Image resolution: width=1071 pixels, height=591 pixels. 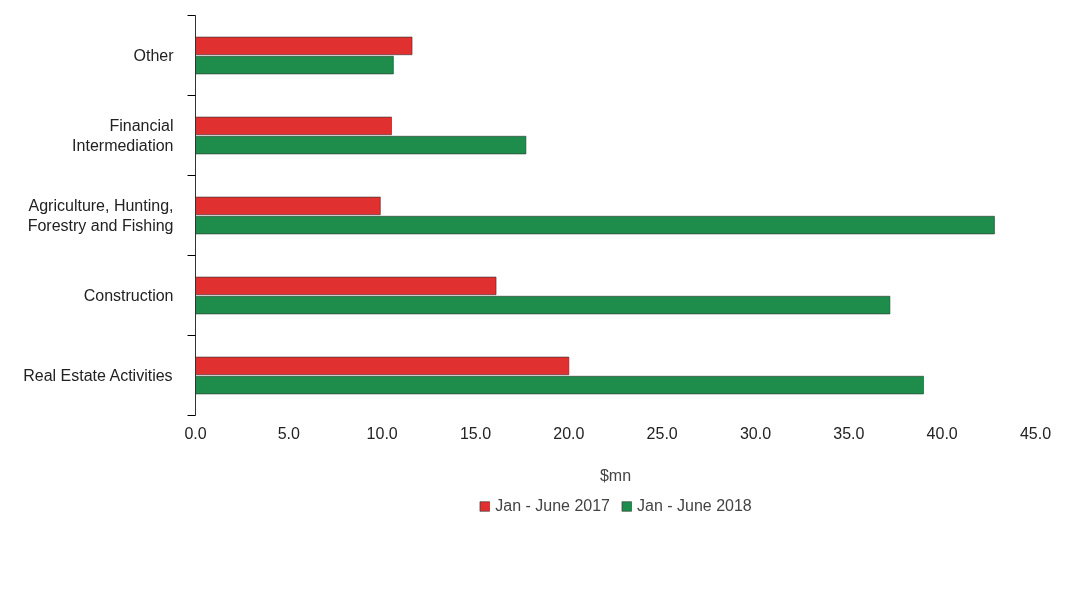 I want to click on x-tick-label: 45.0, so click(x=1035, y=433).